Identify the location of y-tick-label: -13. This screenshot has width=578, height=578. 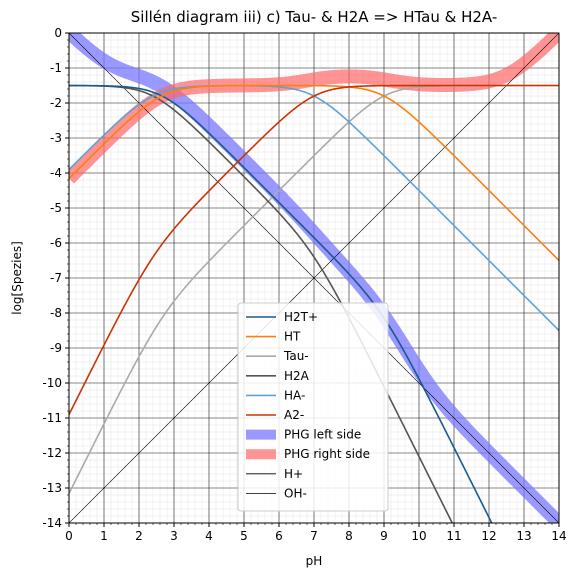
(52, 488).